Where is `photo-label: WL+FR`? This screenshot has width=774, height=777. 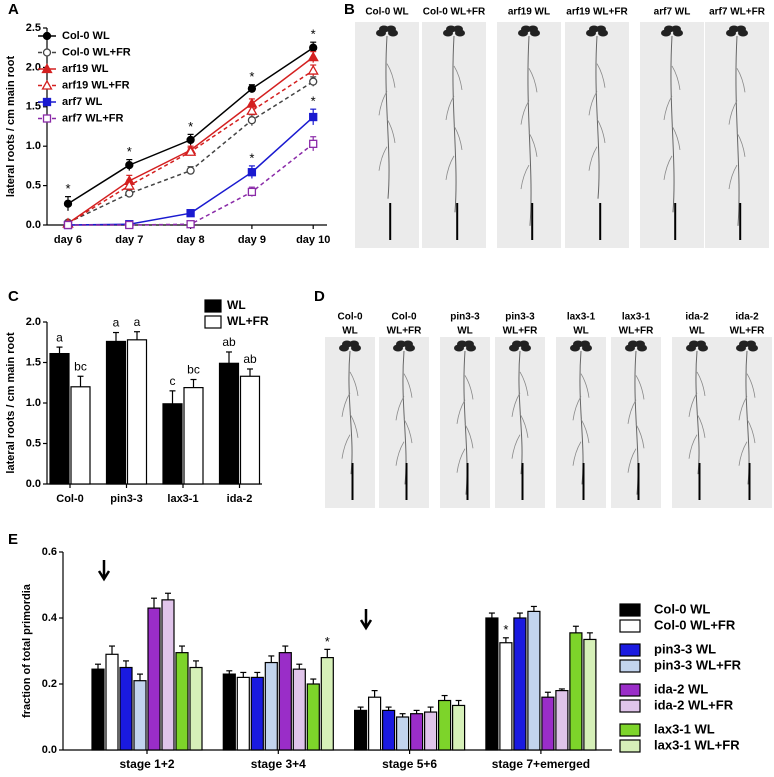
photo-label: WL+FR is located at coordinates (520, 331).